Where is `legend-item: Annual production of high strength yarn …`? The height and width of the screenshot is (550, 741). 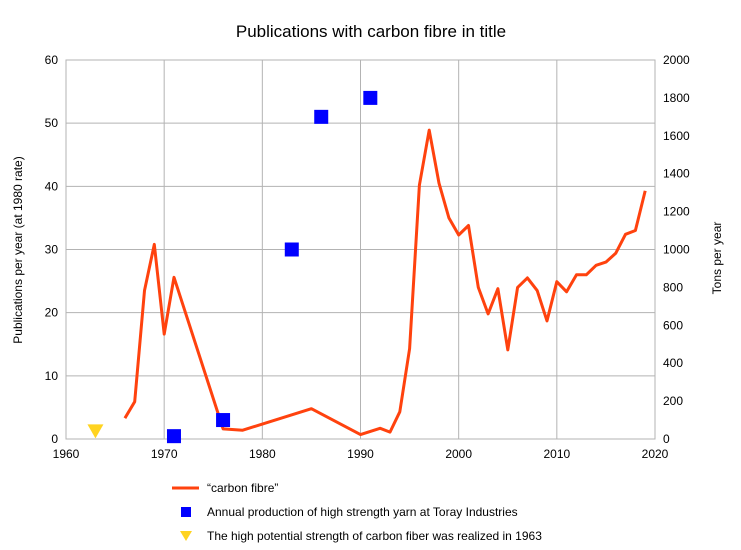
legend-item: Annual production of high strength yarn … is located at coordinates (349, 512).